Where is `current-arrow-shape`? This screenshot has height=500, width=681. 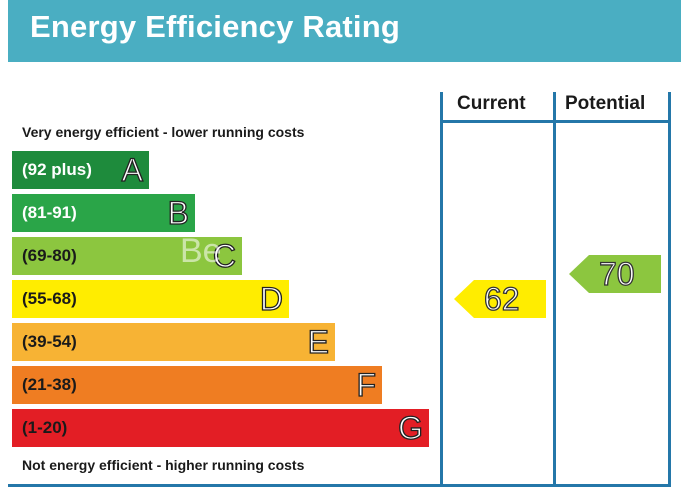
current-arrow-shape is located at coordinates (500, 299).